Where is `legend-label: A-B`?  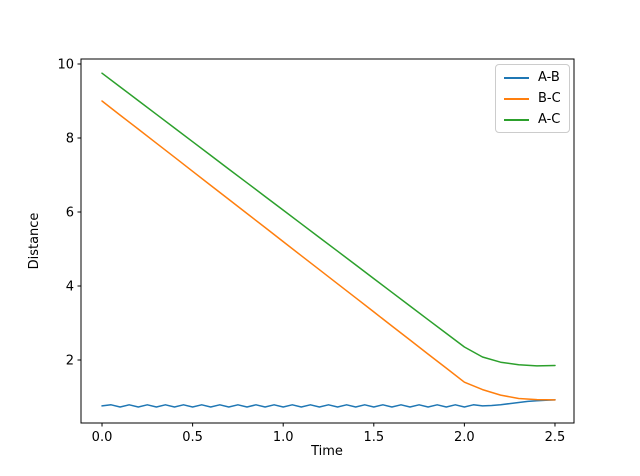 legend-label: A-B is located at coordinates (549, 77).